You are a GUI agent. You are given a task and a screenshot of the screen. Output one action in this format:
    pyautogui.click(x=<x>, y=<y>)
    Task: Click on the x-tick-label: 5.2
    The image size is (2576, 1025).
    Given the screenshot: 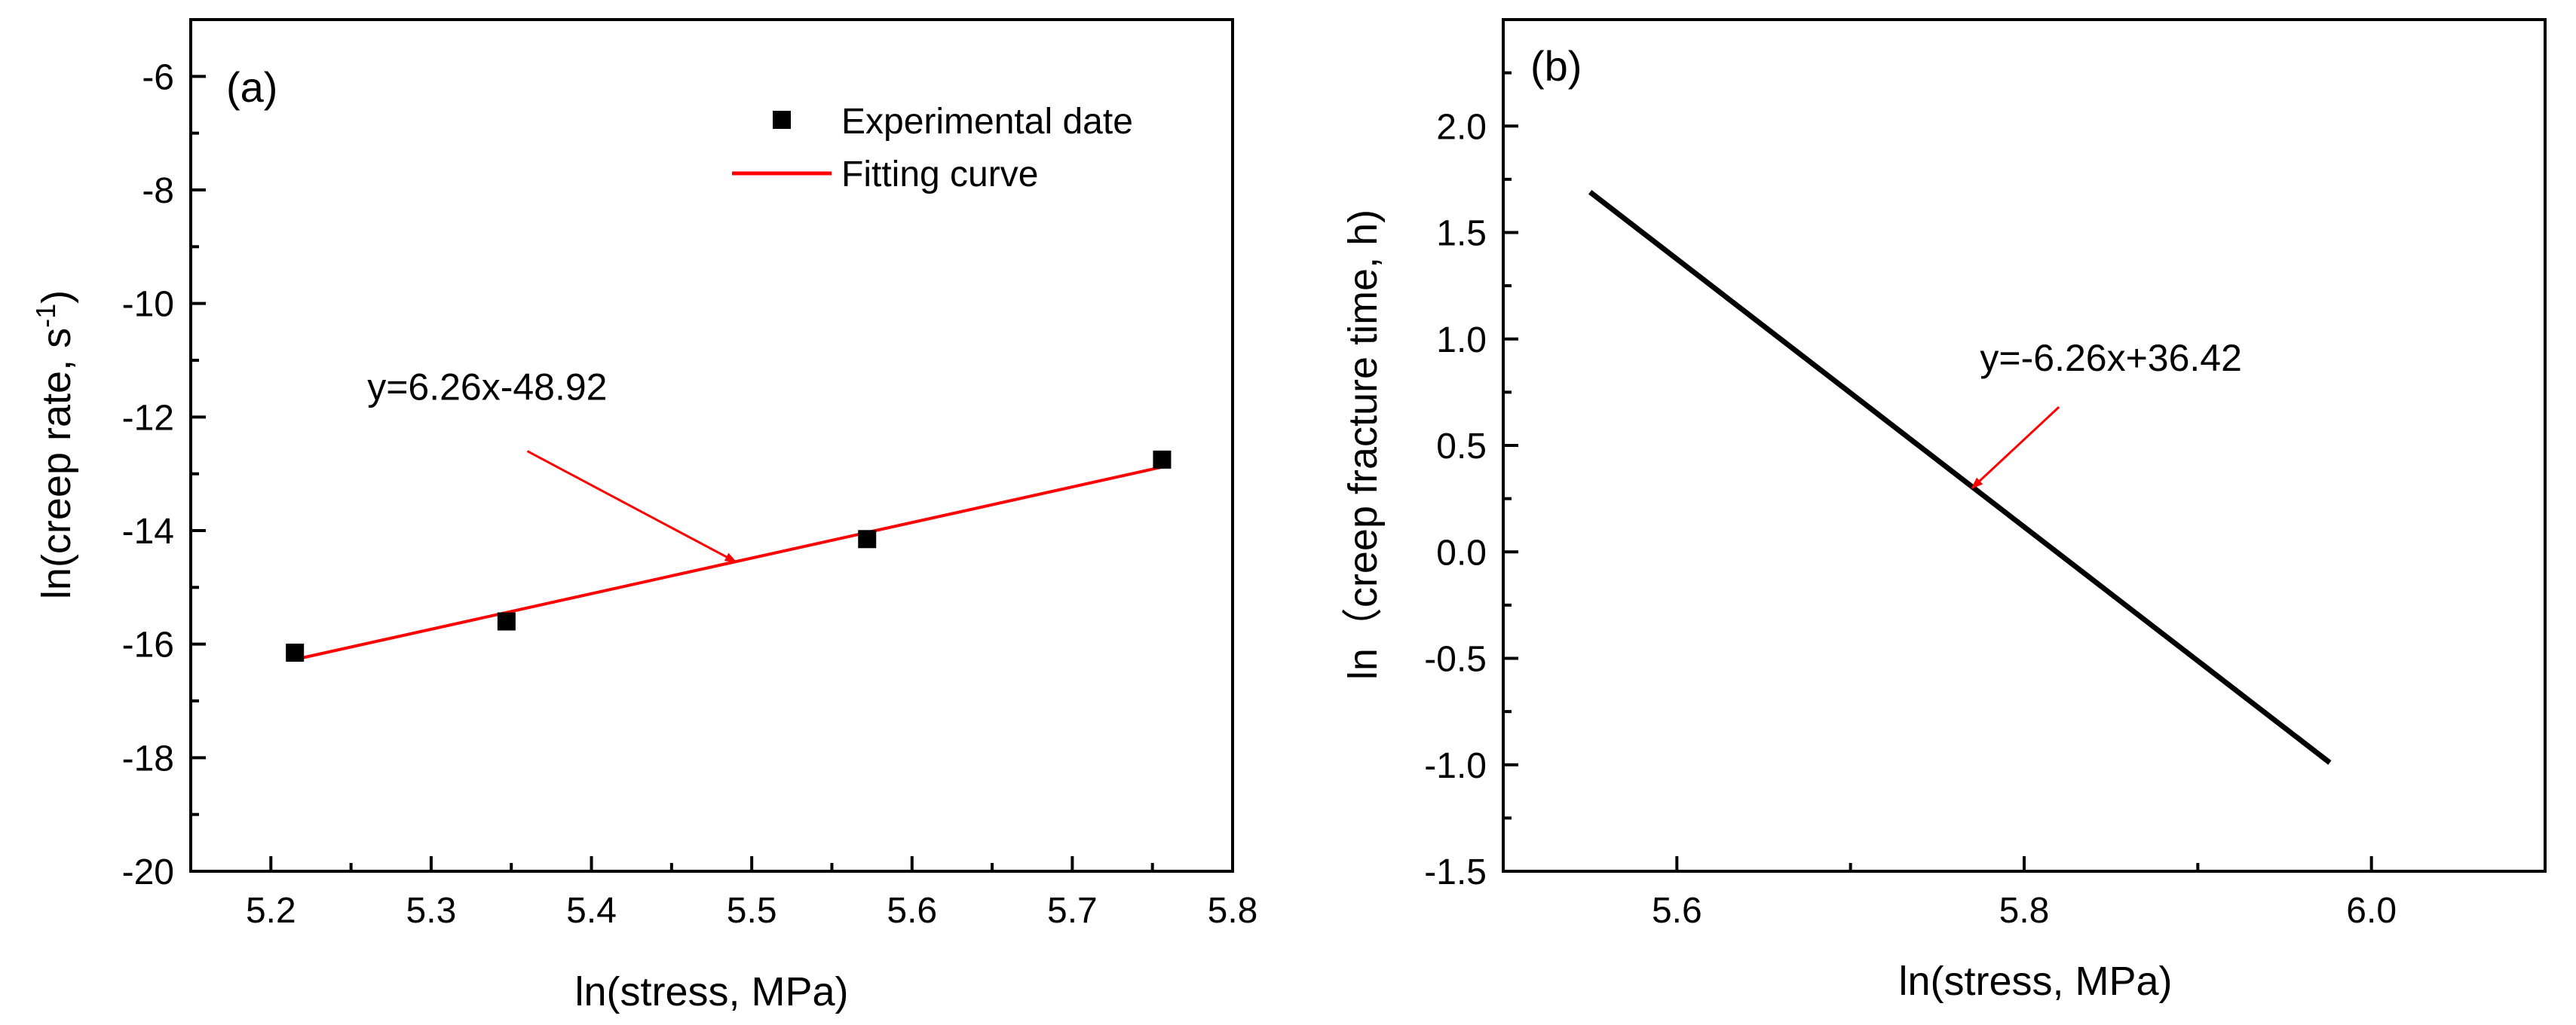 What is the action you would take?
    pyautogui.click(x=271, y=911)
    